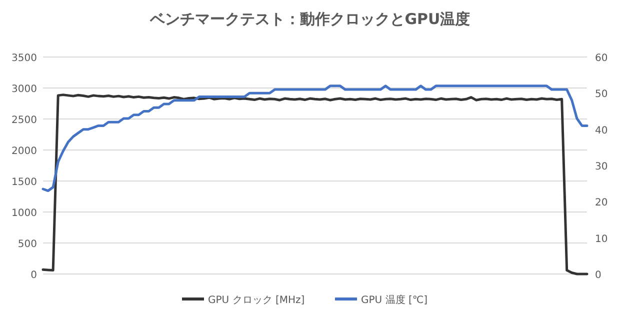  Describe the element at coordinates (601, 94) in the screenshot. I see `y2-tick-label: 50` at that location.